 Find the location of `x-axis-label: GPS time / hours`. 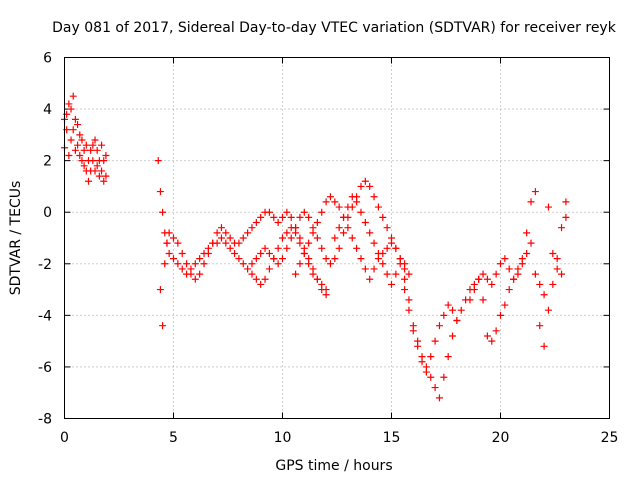

x-axis-label: GPS time / hours is located at coordinates (333, 466).